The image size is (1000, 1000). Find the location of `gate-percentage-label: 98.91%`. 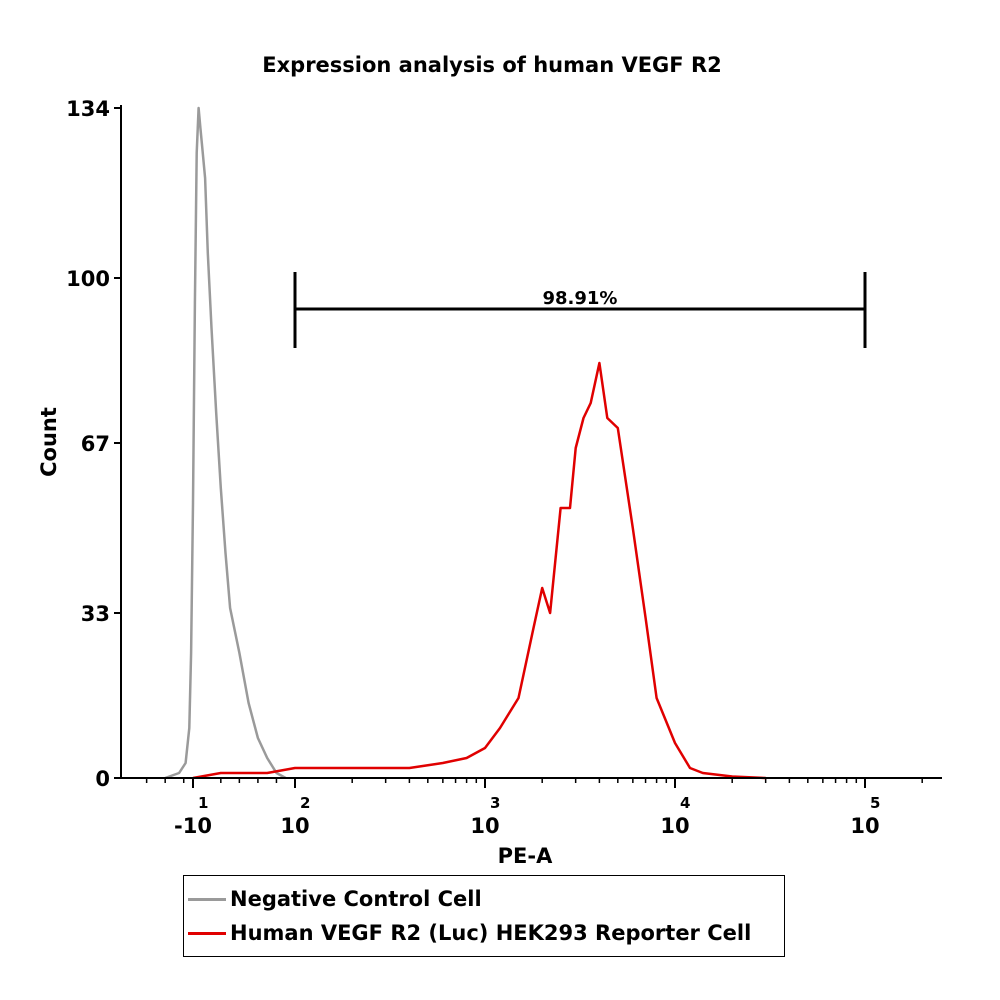

gate-percentage-label: 98.91% is located at coordinates (580, 298).